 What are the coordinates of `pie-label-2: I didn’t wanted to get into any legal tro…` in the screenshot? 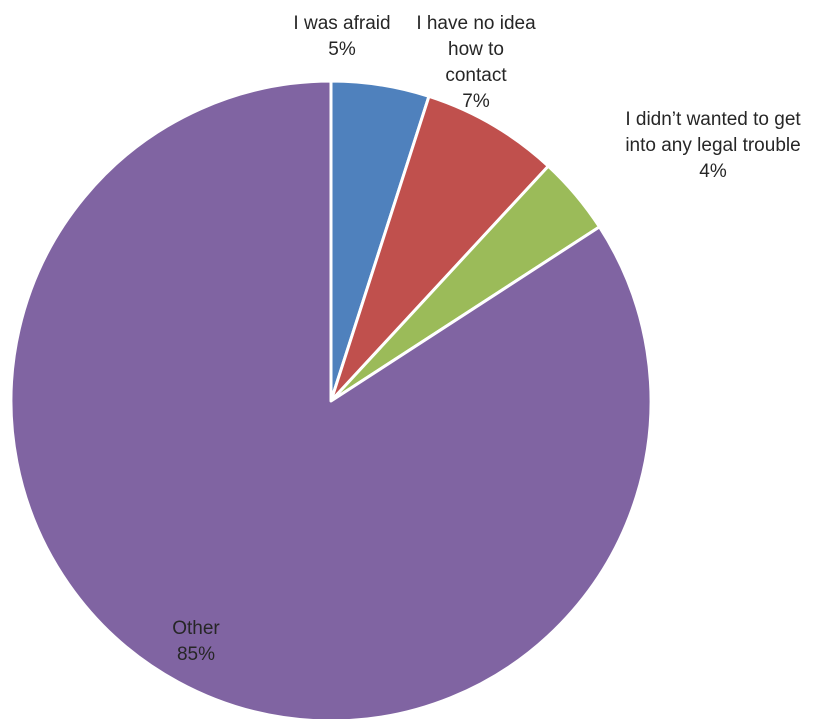 It's located at (713, 145).